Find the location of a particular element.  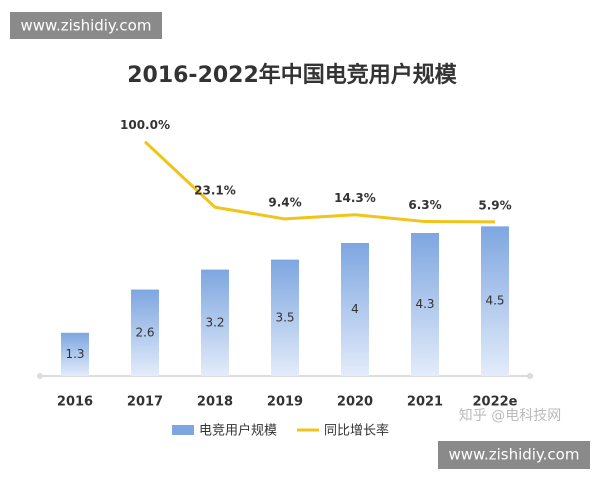

legend-swatch is located at coordinates (183, 430).